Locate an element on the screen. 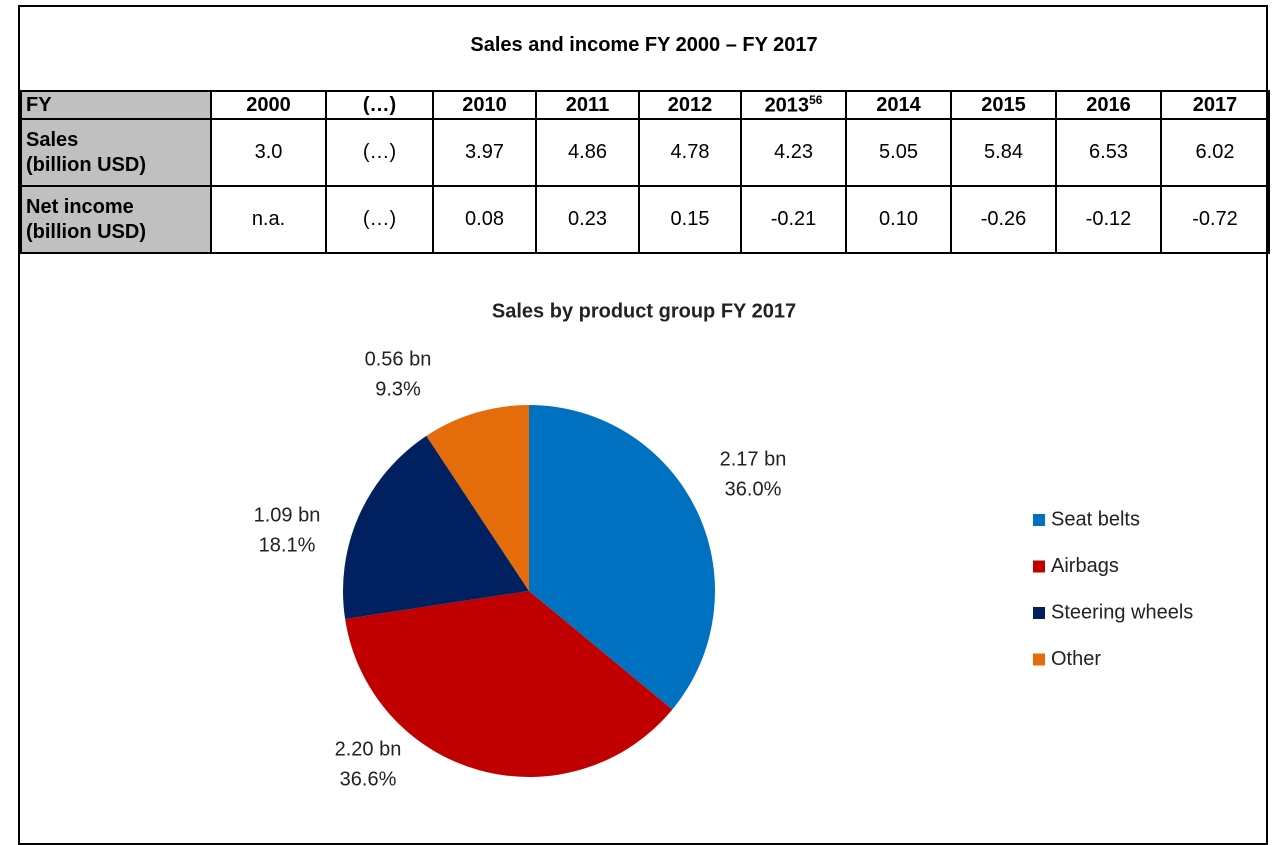 Image resolution: width=1288 pixels, height=845 pixels. cell: n.a. is located at coordinates (268, 219).